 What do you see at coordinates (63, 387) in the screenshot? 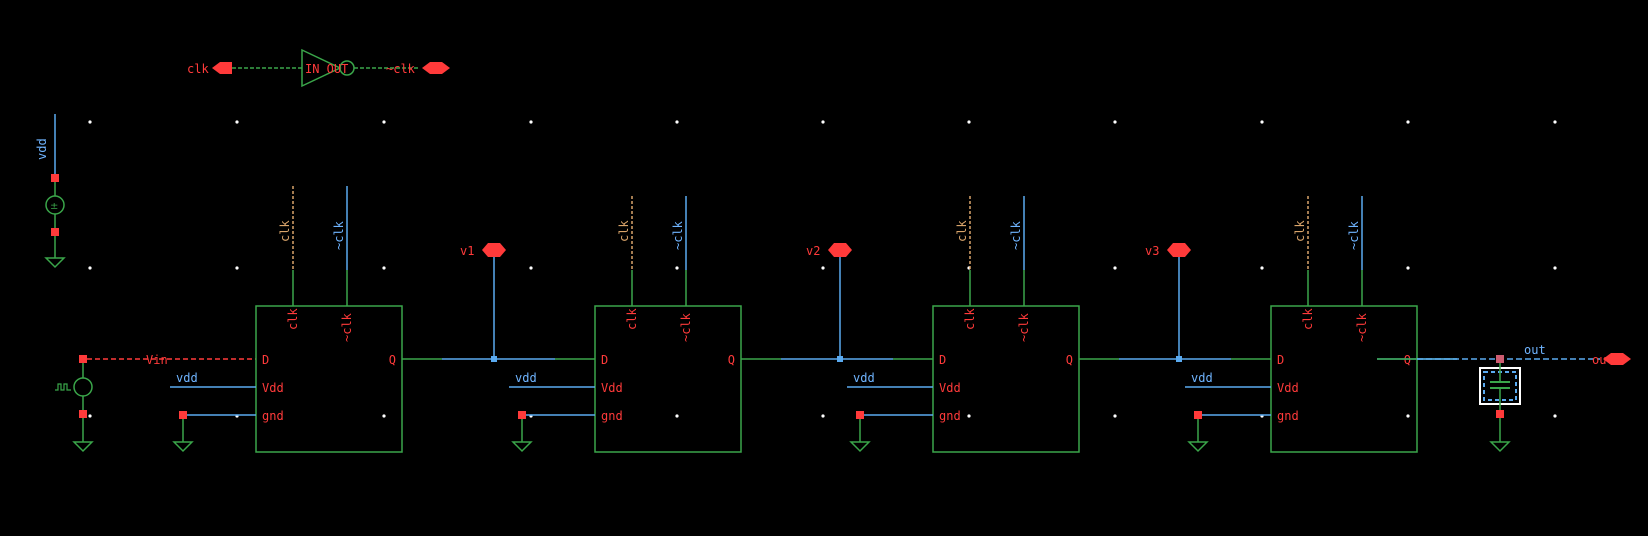
I see `pulse-wave-icon` at bounding box center [63, 387].